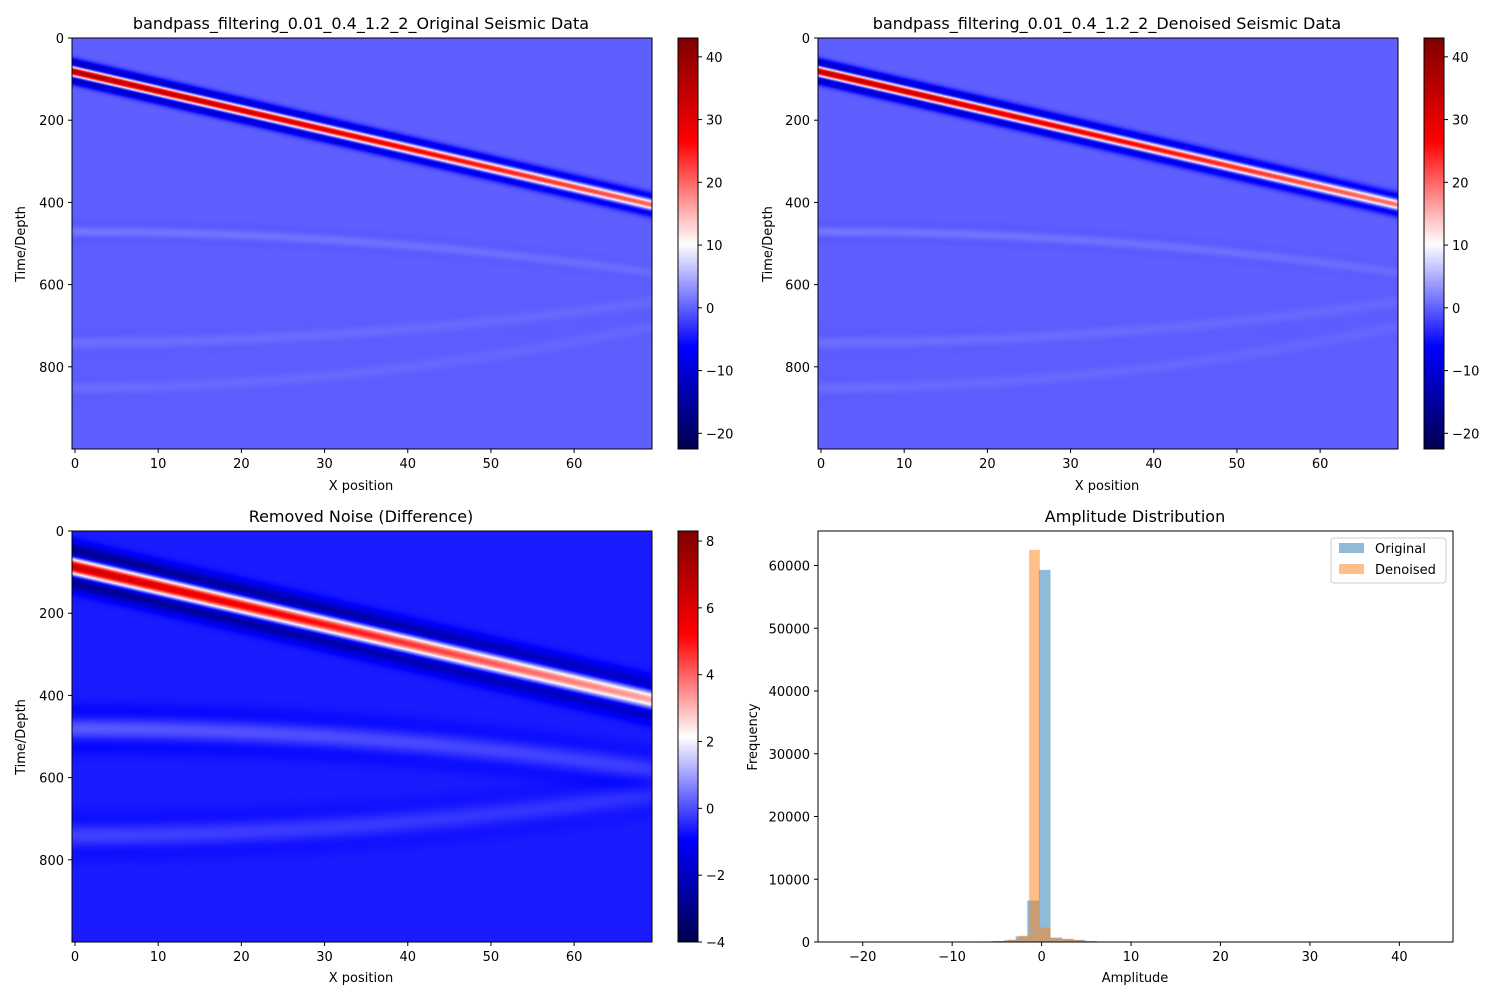 This screenshot has width=1500, height=1000. What do you see at coordinates (1351, 569) in the screenshot?
I see `legend-swatch-denoised` at bounding box center [1351, 569].